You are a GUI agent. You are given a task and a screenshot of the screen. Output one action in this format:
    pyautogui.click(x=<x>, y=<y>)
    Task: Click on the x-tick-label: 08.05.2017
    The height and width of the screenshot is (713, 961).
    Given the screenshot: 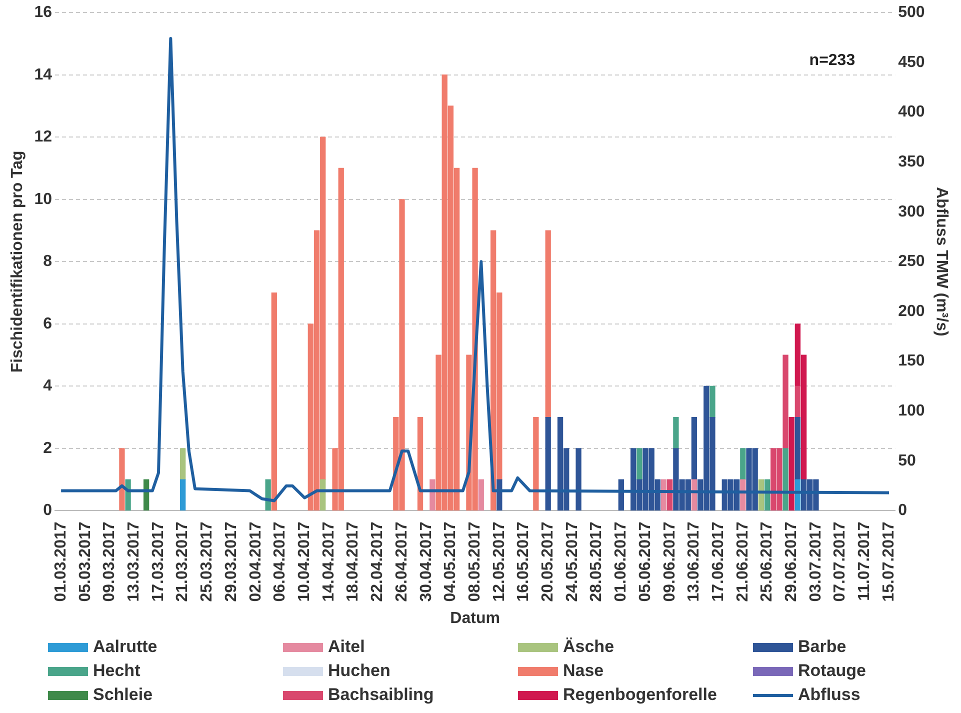 What is the action you would take?
    pyautogui.click(x=475, y=562)
    